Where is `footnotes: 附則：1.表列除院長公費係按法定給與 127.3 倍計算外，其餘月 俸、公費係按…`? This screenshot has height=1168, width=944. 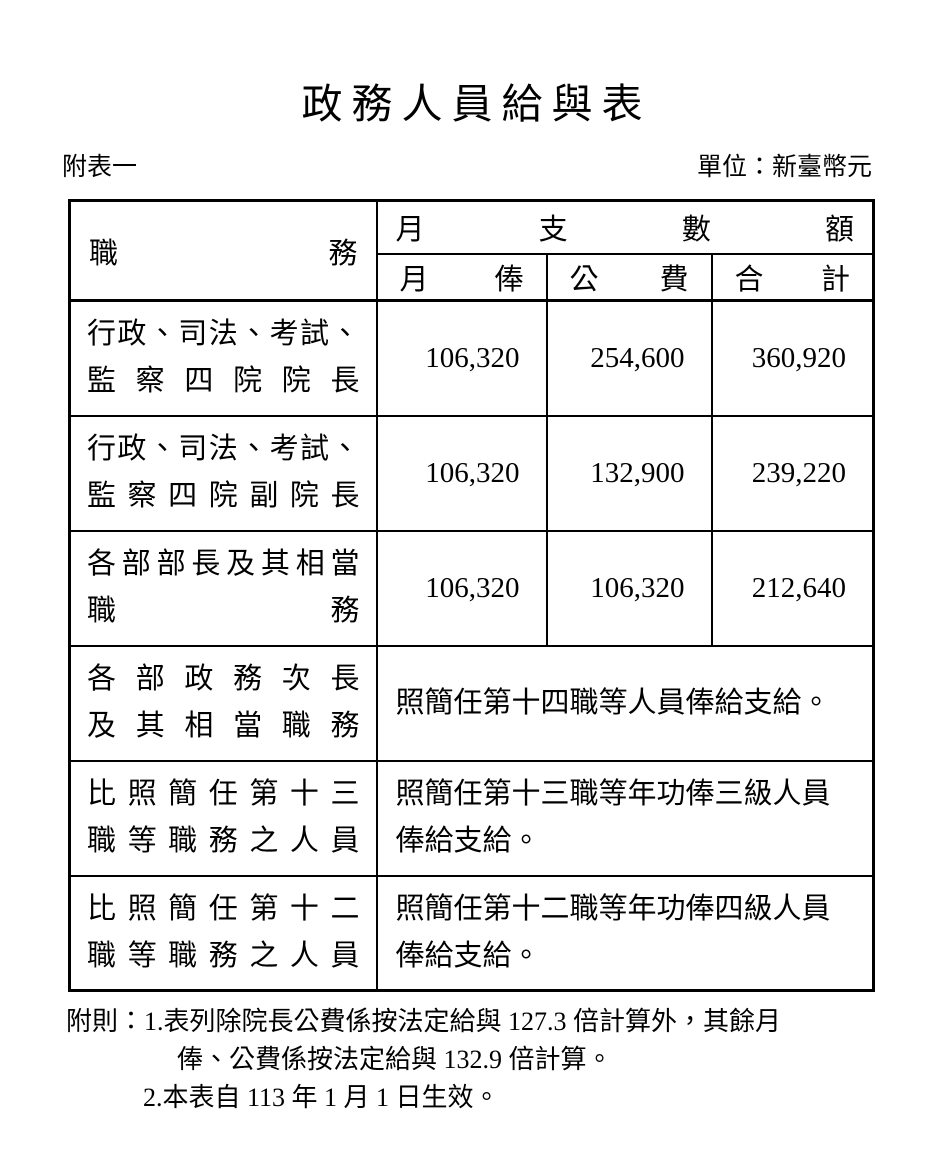 footnotes: 附則：1.表列除院長公費係按法定給與 127.3 倍計算外，其餘月 俸、公費係按… is located at coordinates (476, 1060).